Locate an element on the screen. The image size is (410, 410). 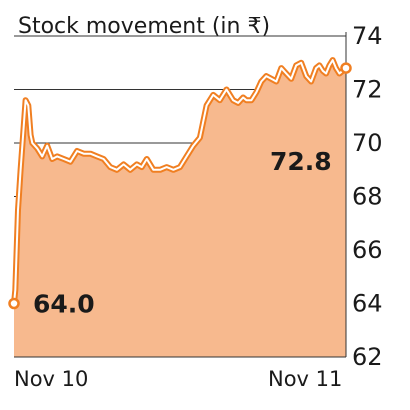
annotation-label-0: 64.0 is located at coordinates (64, 304).